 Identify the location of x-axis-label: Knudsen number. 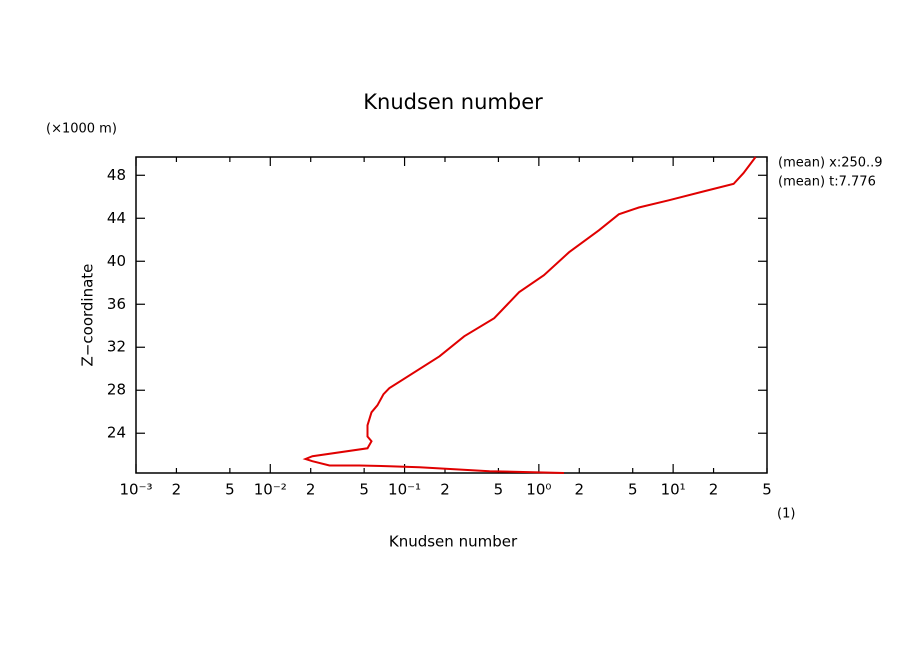
(453, 542).